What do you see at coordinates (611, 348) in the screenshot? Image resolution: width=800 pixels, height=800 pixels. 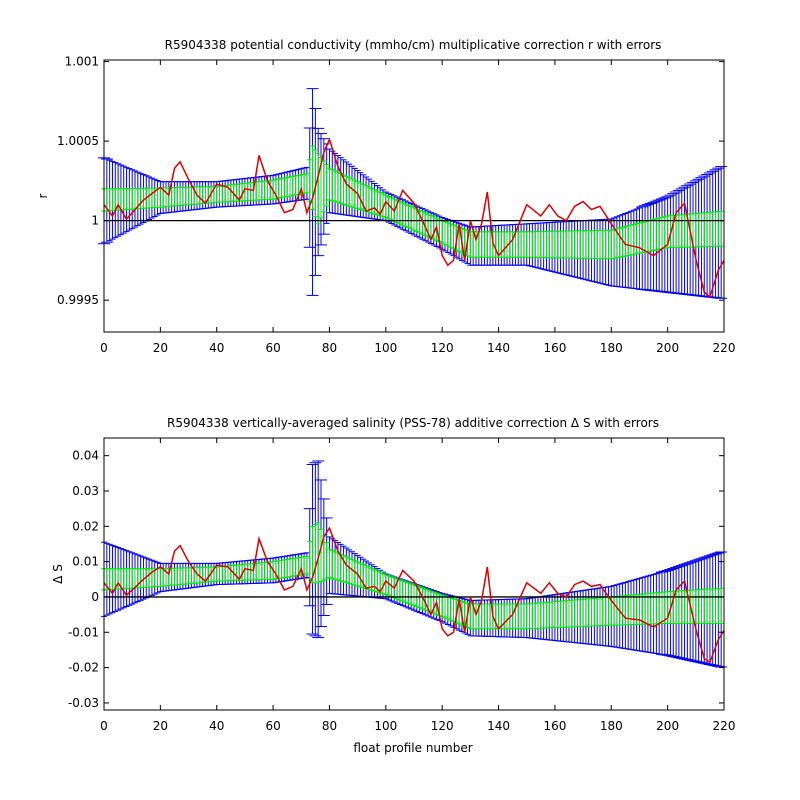 I see `x-tick-label: 180` at bounding box center [611, 348].